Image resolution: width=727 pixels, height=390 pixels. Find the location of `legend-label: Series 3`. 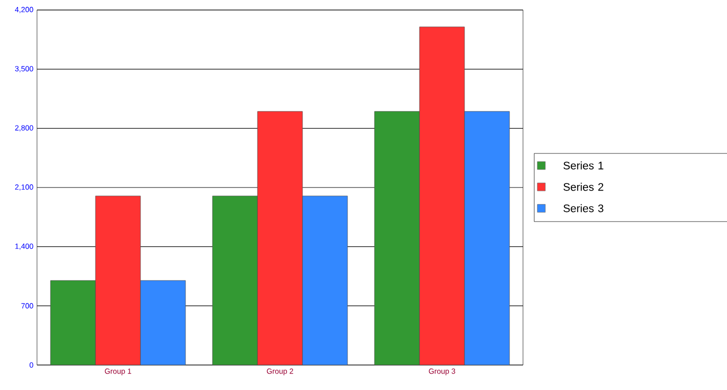

legend-label: Series 3 is located at coordinates (584, 208).